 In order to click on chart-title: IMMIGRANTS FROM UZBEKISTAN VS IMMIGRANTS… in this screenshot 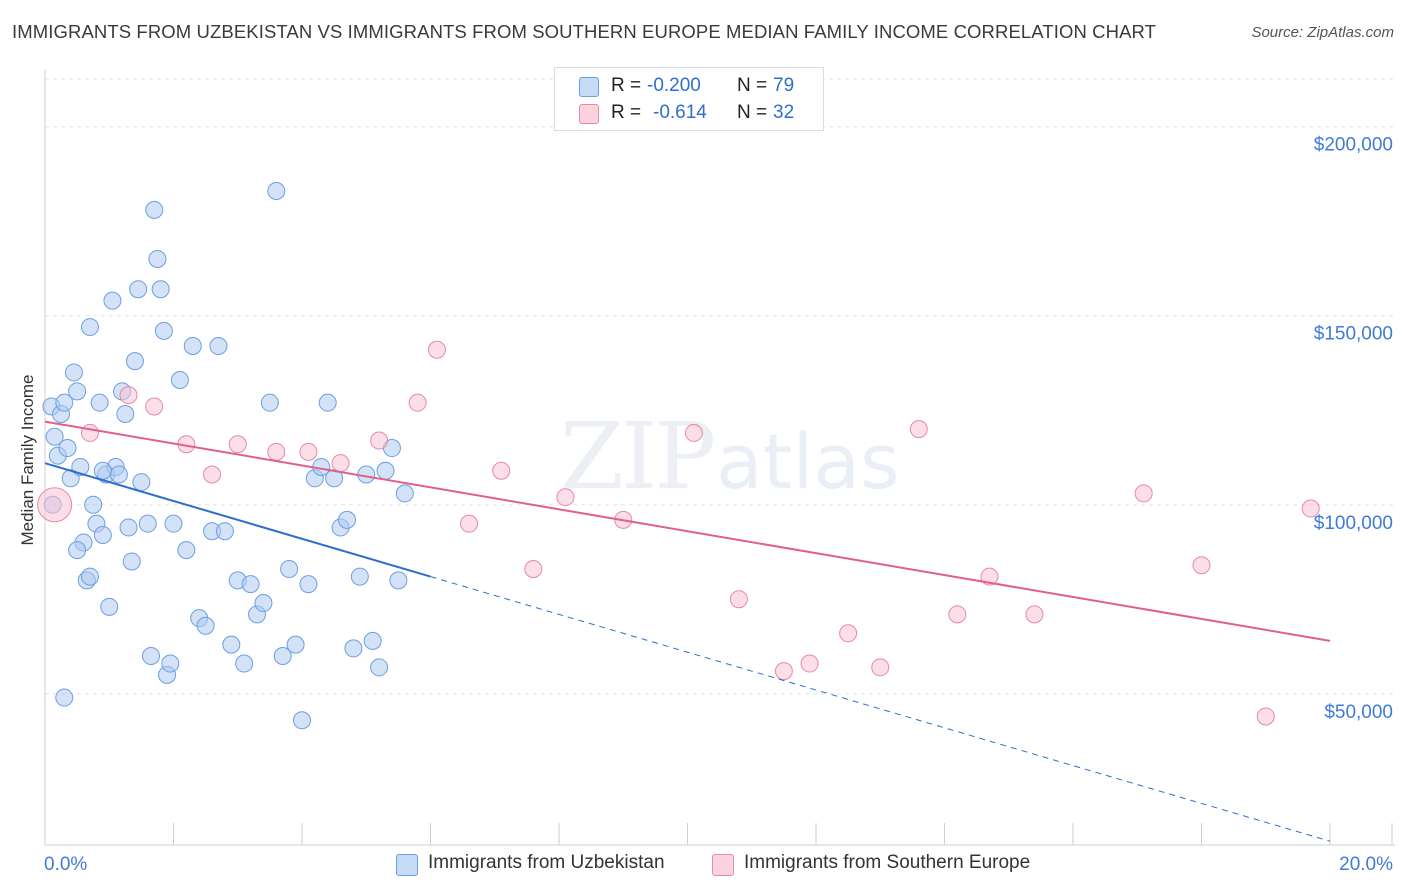, I will do `click(584, 31)`.